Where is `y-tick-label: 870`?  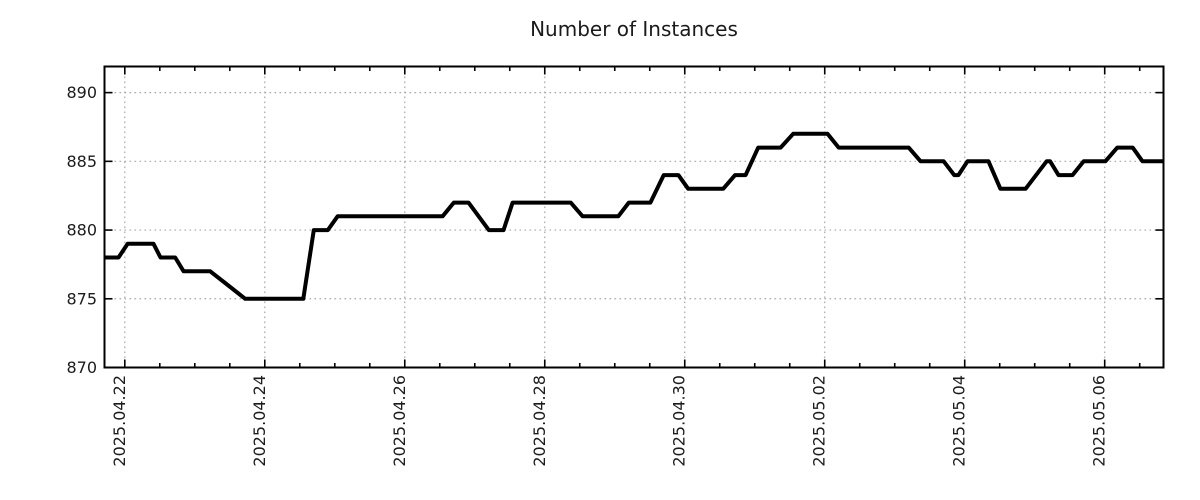 y-tick-label: 870 is located at coordinates (81, 367).